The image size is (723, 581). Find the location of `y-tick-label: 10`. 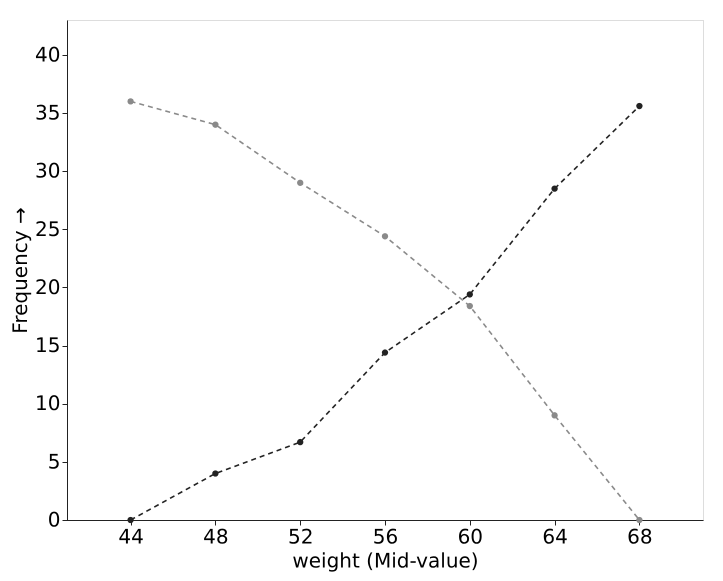

y-tick-label: 10 is located at coordinates (47, 403).